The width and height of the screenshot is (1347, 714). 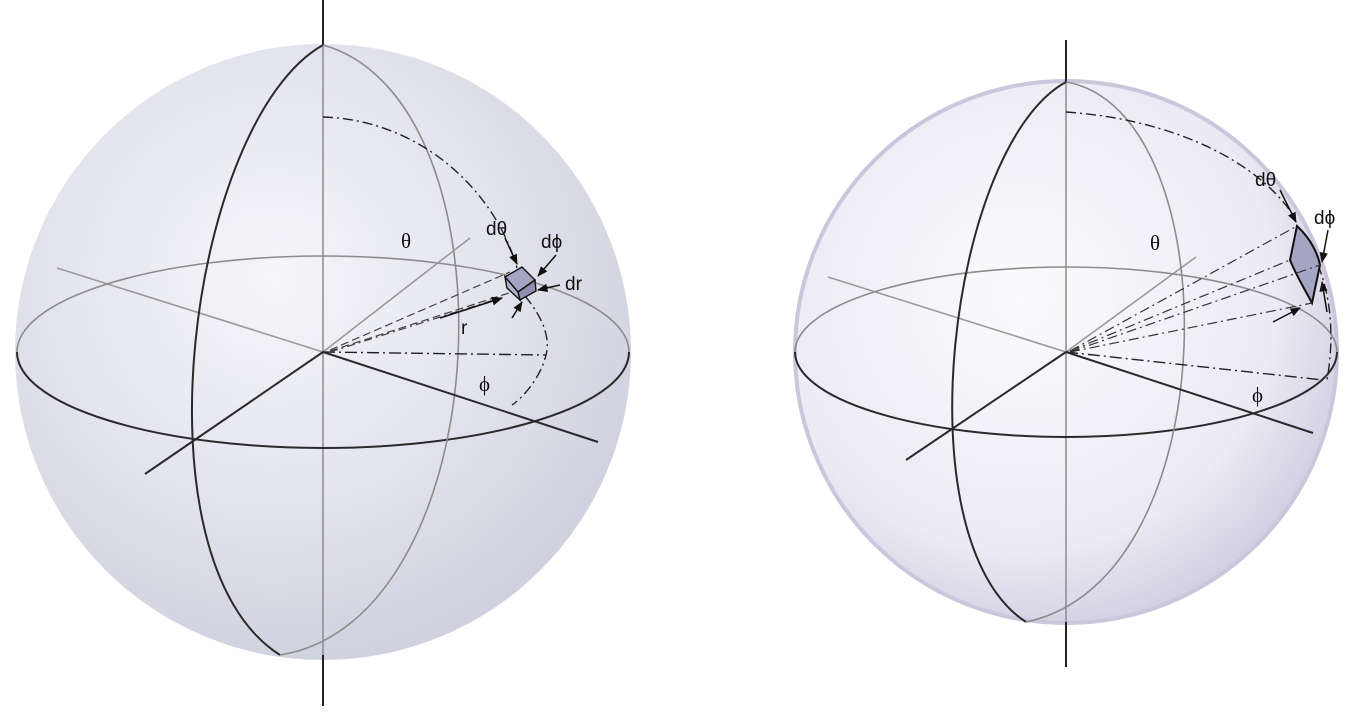 What do you see at coordinates (986, 406) in the screenshot?
I see `right-x-axis-front` at bounding box center [986, 406].